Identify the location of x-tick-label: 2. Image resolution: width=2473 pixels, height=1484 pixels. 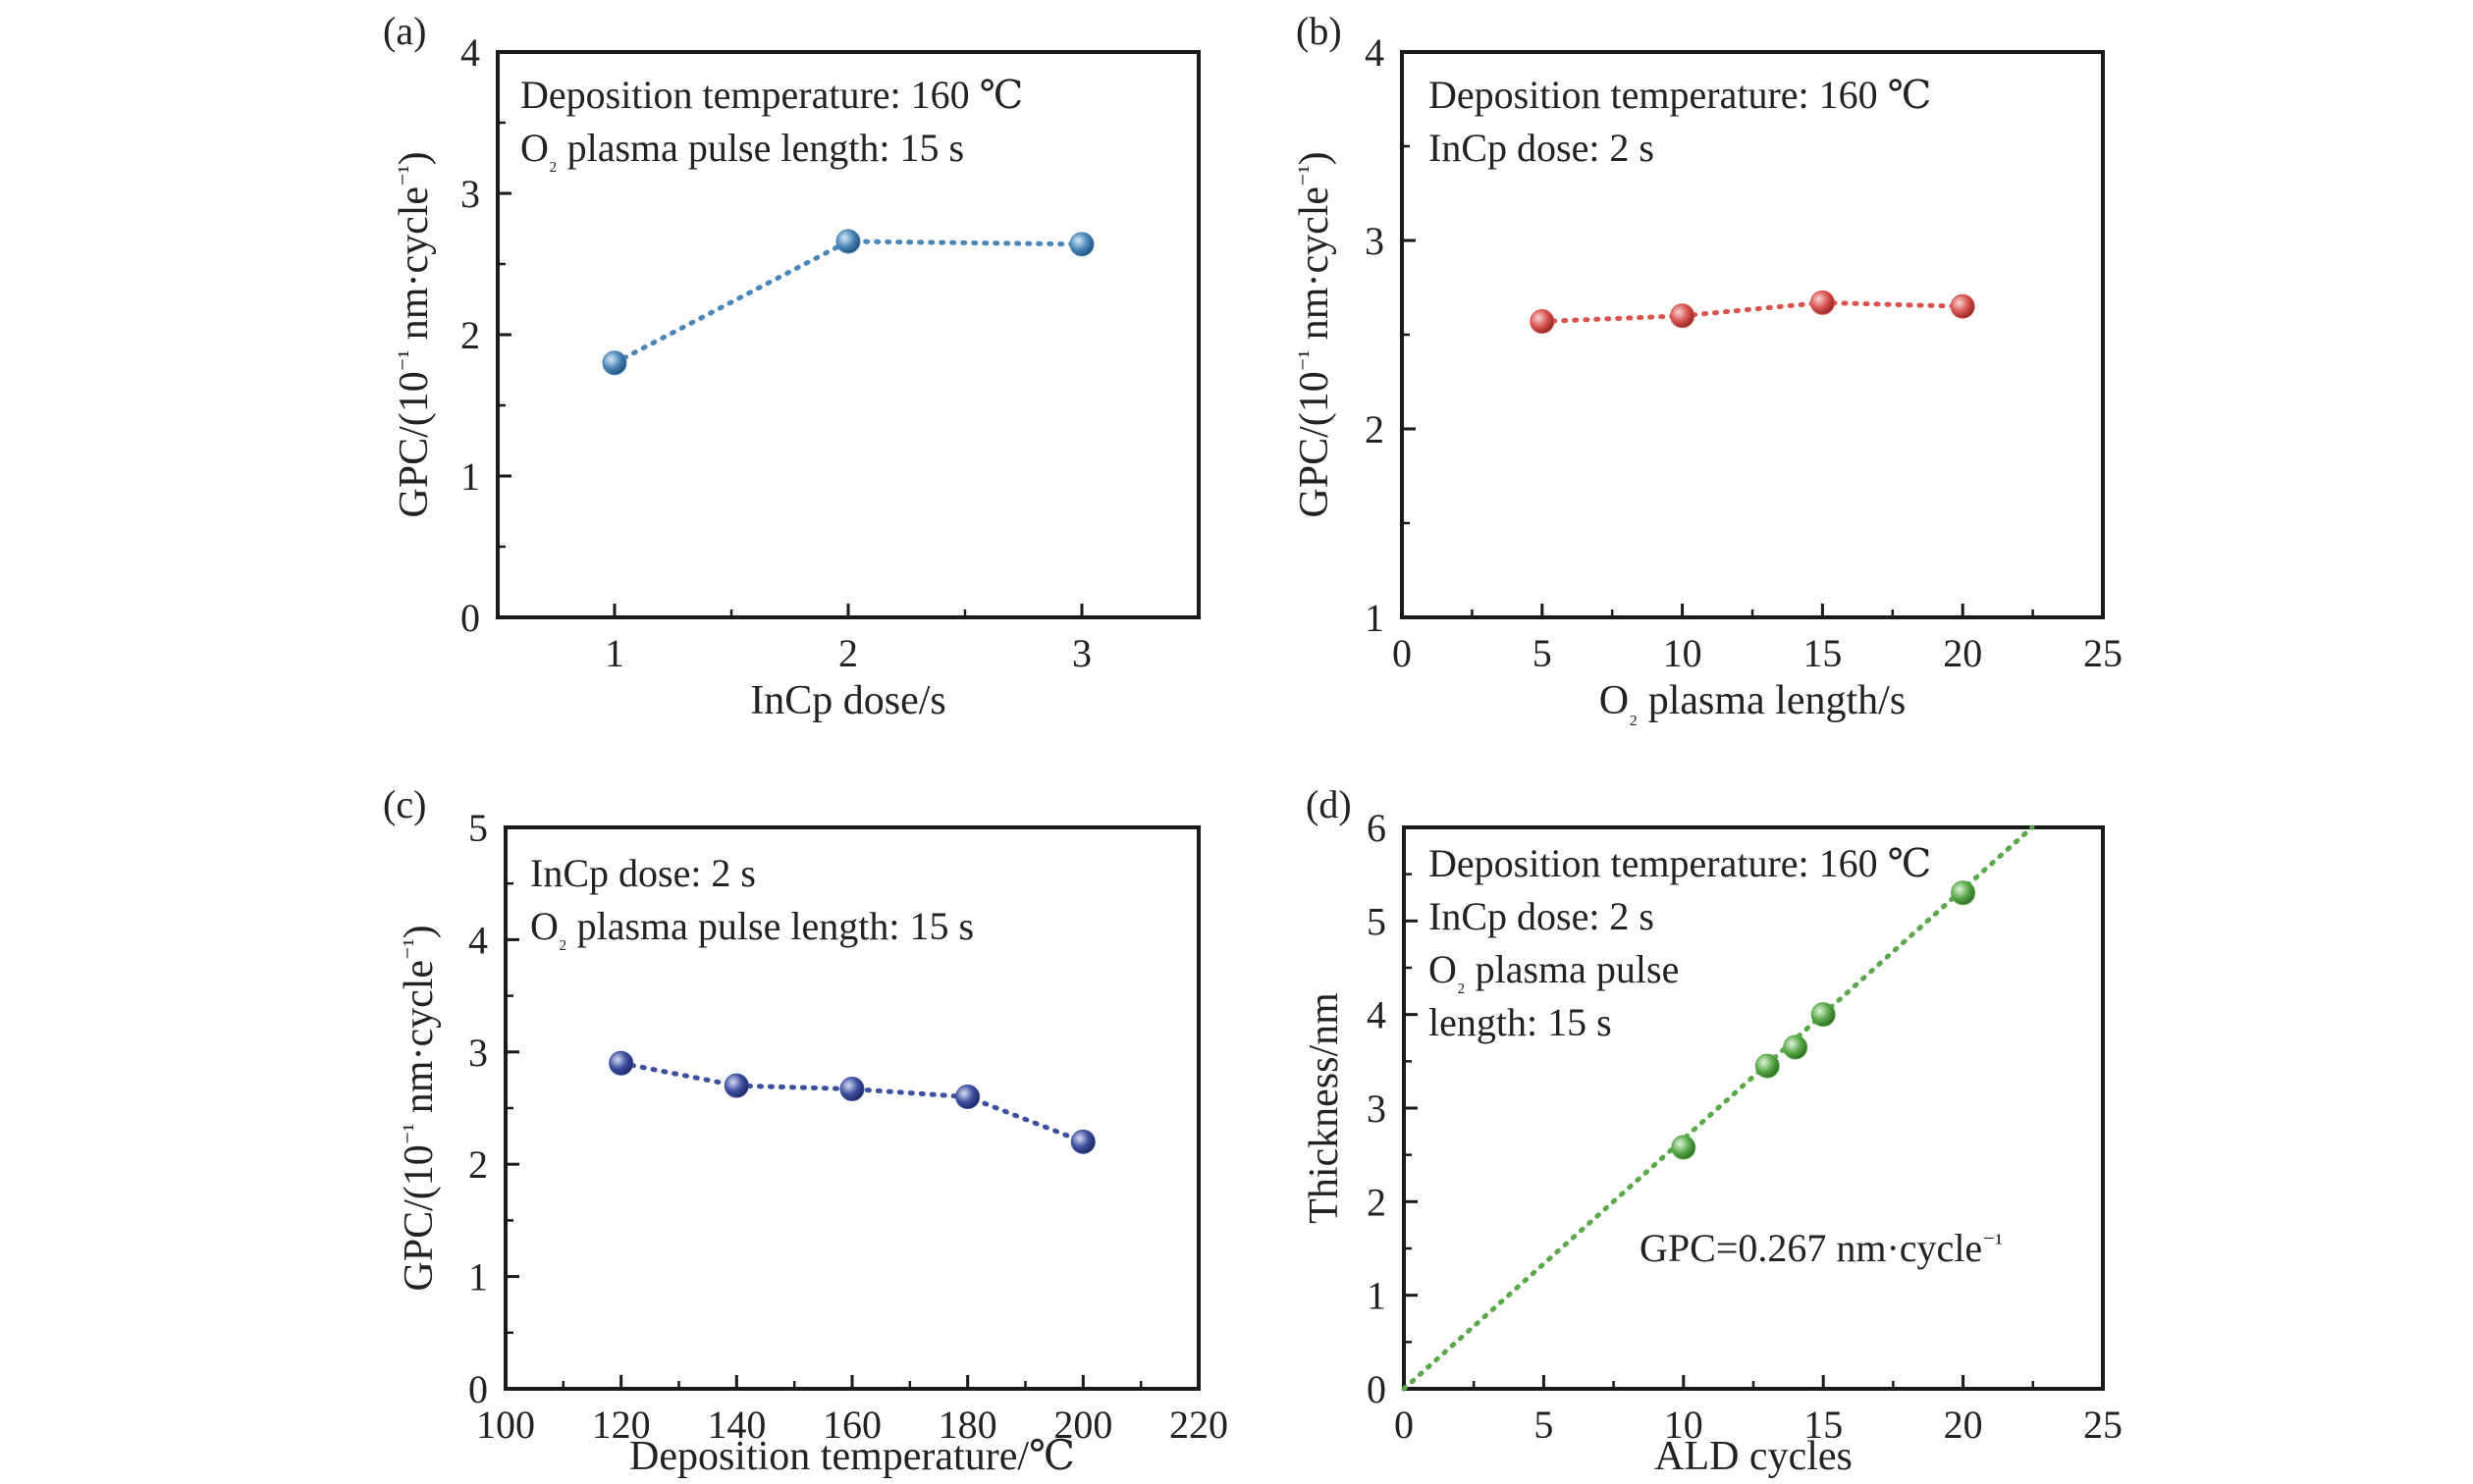
(848, 653).